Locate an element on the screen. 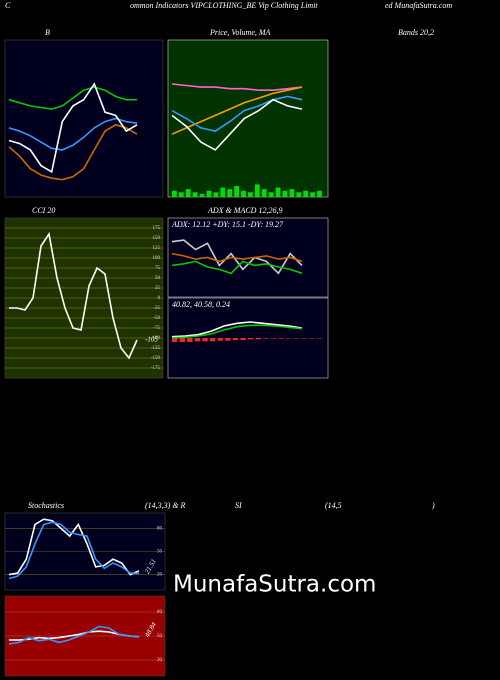  y-tick-label: -50 is located at coordinates (156, 318).